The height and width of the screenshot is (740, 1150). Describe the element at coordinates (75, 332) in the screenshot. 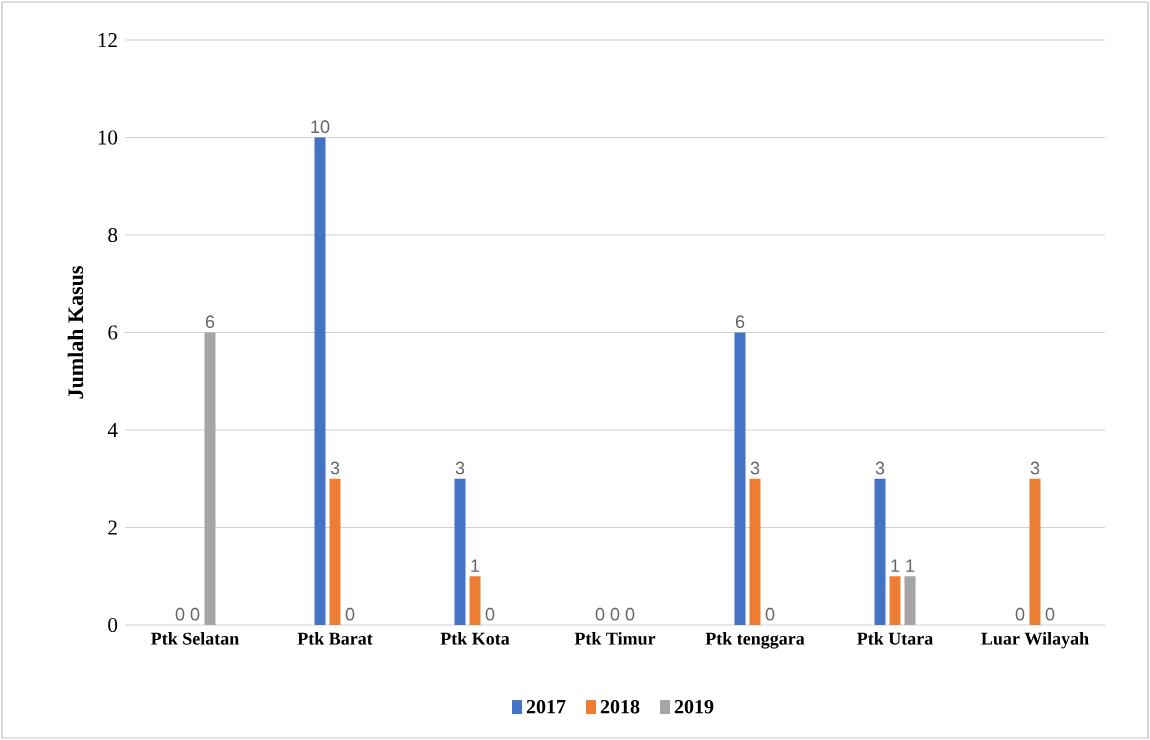

I see `y-axis-title: Jumlah Kasus` at that location.